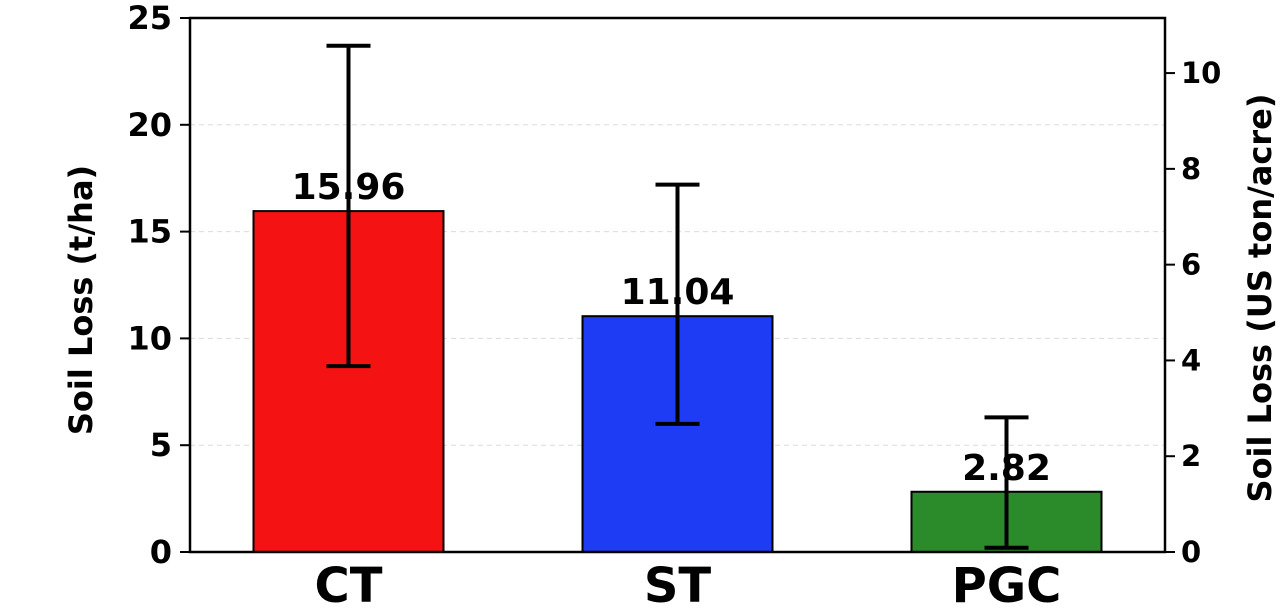  I want to click on y-tick-label-right: 10, so click(1201, 73).